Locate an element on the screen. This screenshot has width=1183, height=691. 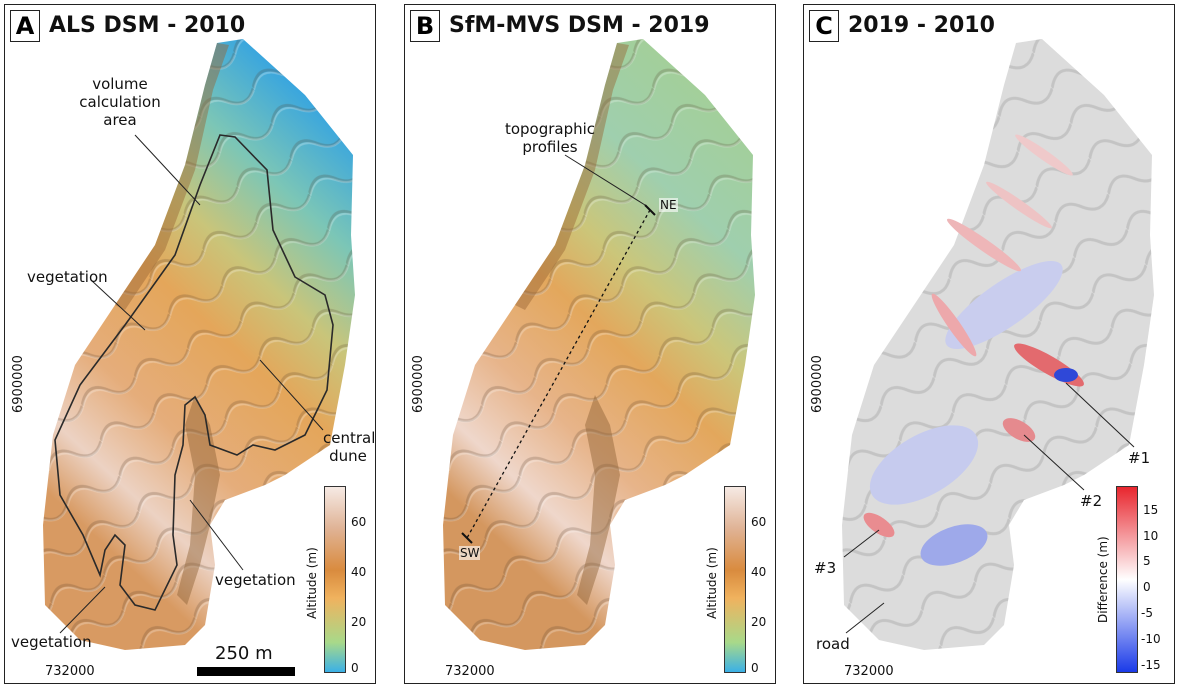
difference-tick-5: 5 is located at coordinates (1147, 561).